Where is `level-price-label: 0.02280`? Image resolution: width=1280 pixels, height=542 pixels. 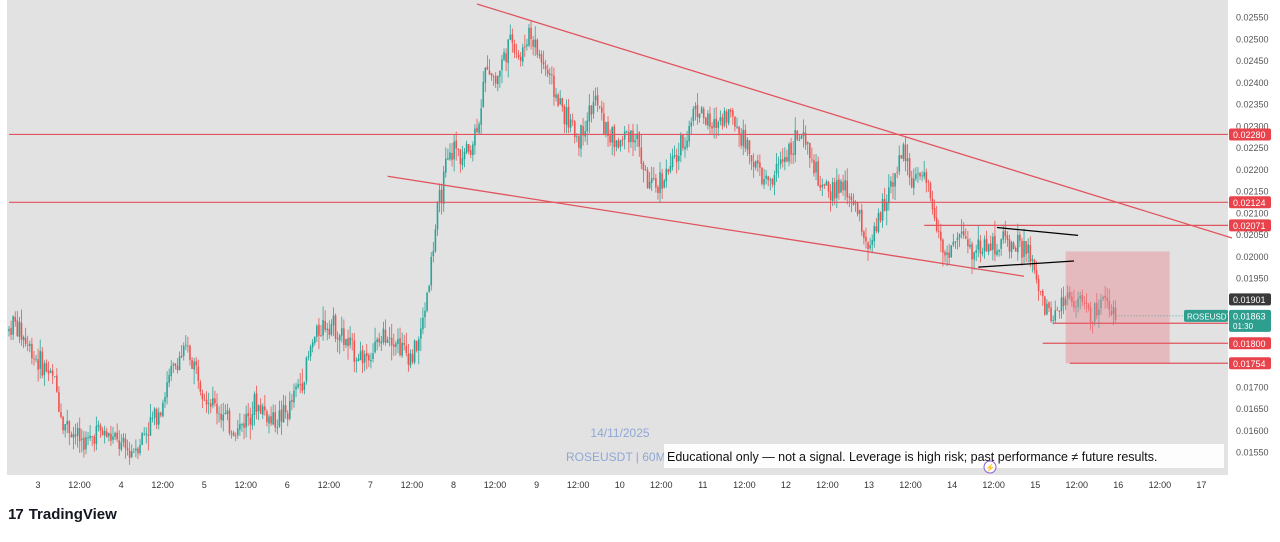 level-price-label: 0.02280 is located at coordinates (1249, 135).